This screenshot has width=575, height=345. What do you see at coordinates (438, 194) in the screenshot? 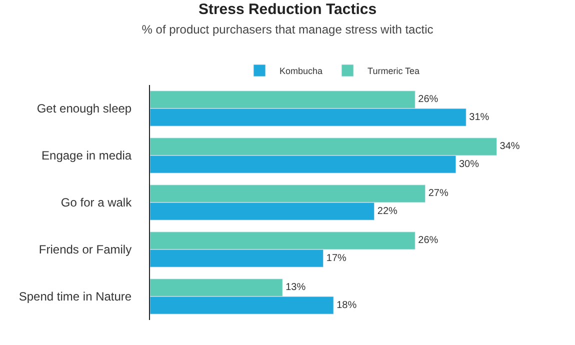
I see `data-label: 27%` at bounding box center [438, 194].